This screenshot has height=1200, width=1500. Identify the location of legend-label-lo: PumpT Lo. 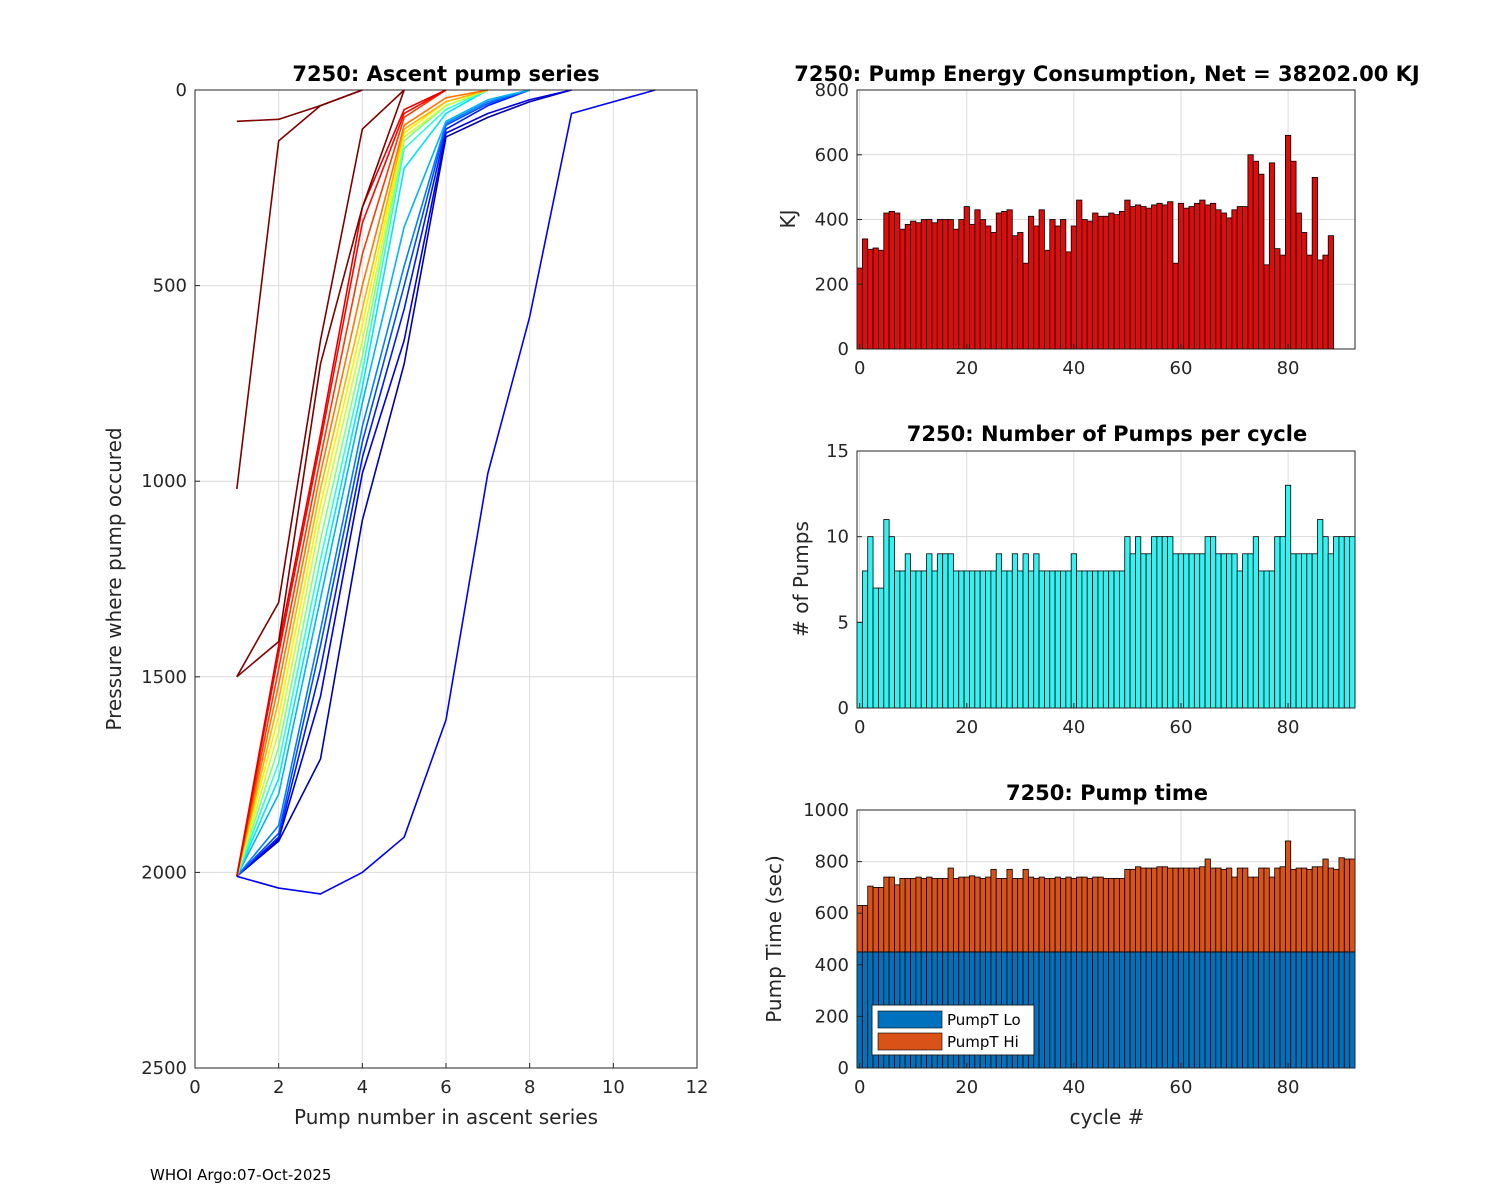
(984, 1020).